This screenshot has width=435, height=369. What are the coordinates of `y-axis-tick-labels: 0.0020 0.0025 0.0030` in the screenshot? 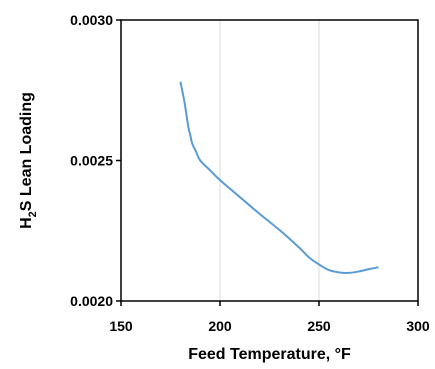 It's located at (91, 160).